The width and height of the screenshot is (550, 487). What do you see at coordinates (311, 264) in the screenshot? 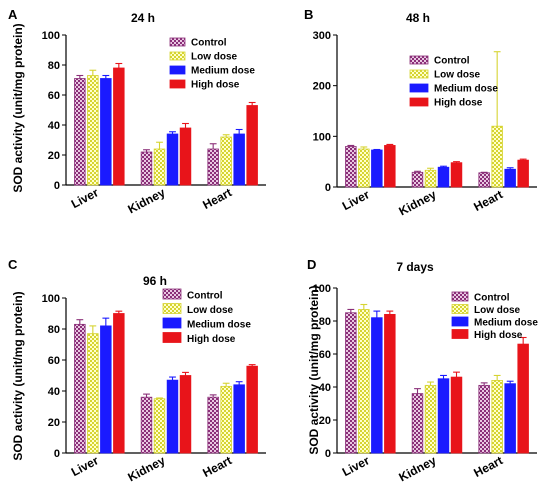
I see `panel-letter: D` at bounding box center [311, 264].